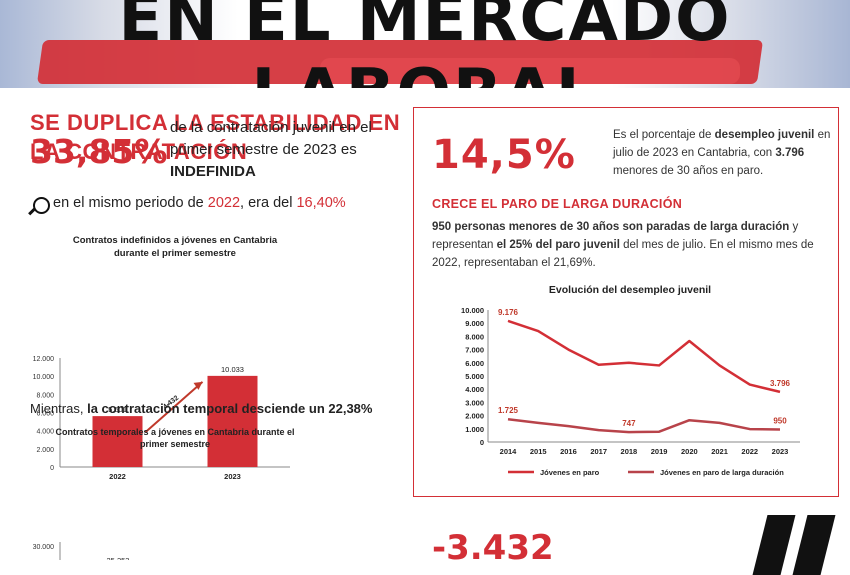  What do you see at coordinates (688, 171) in the screenshot?
I see `desempleo-e: menores de 30 años en paro.` at bounding box center [688, 171].